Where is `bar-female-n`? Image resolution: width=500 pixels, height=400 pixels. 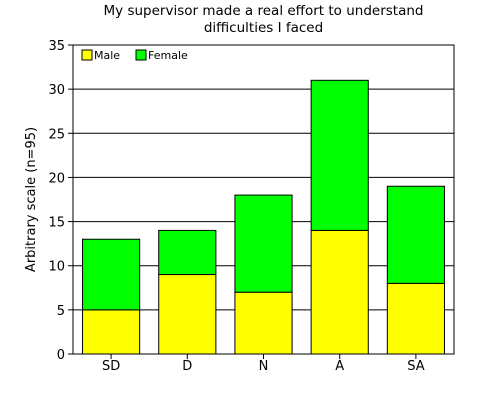 bar-female-n is located at coordinates (263, 243).